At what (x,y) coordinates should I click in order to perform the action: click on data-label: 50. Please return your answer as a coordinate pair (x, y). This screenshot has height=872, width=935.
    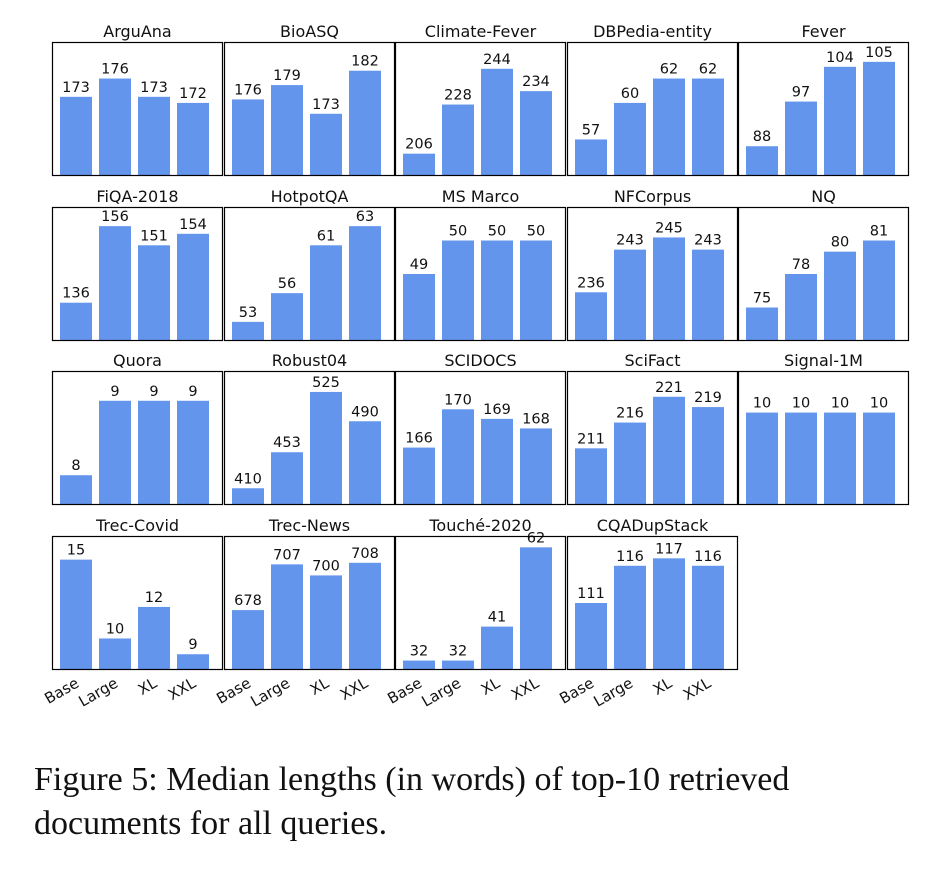
    Looking at the image, I should click on (458, 232).